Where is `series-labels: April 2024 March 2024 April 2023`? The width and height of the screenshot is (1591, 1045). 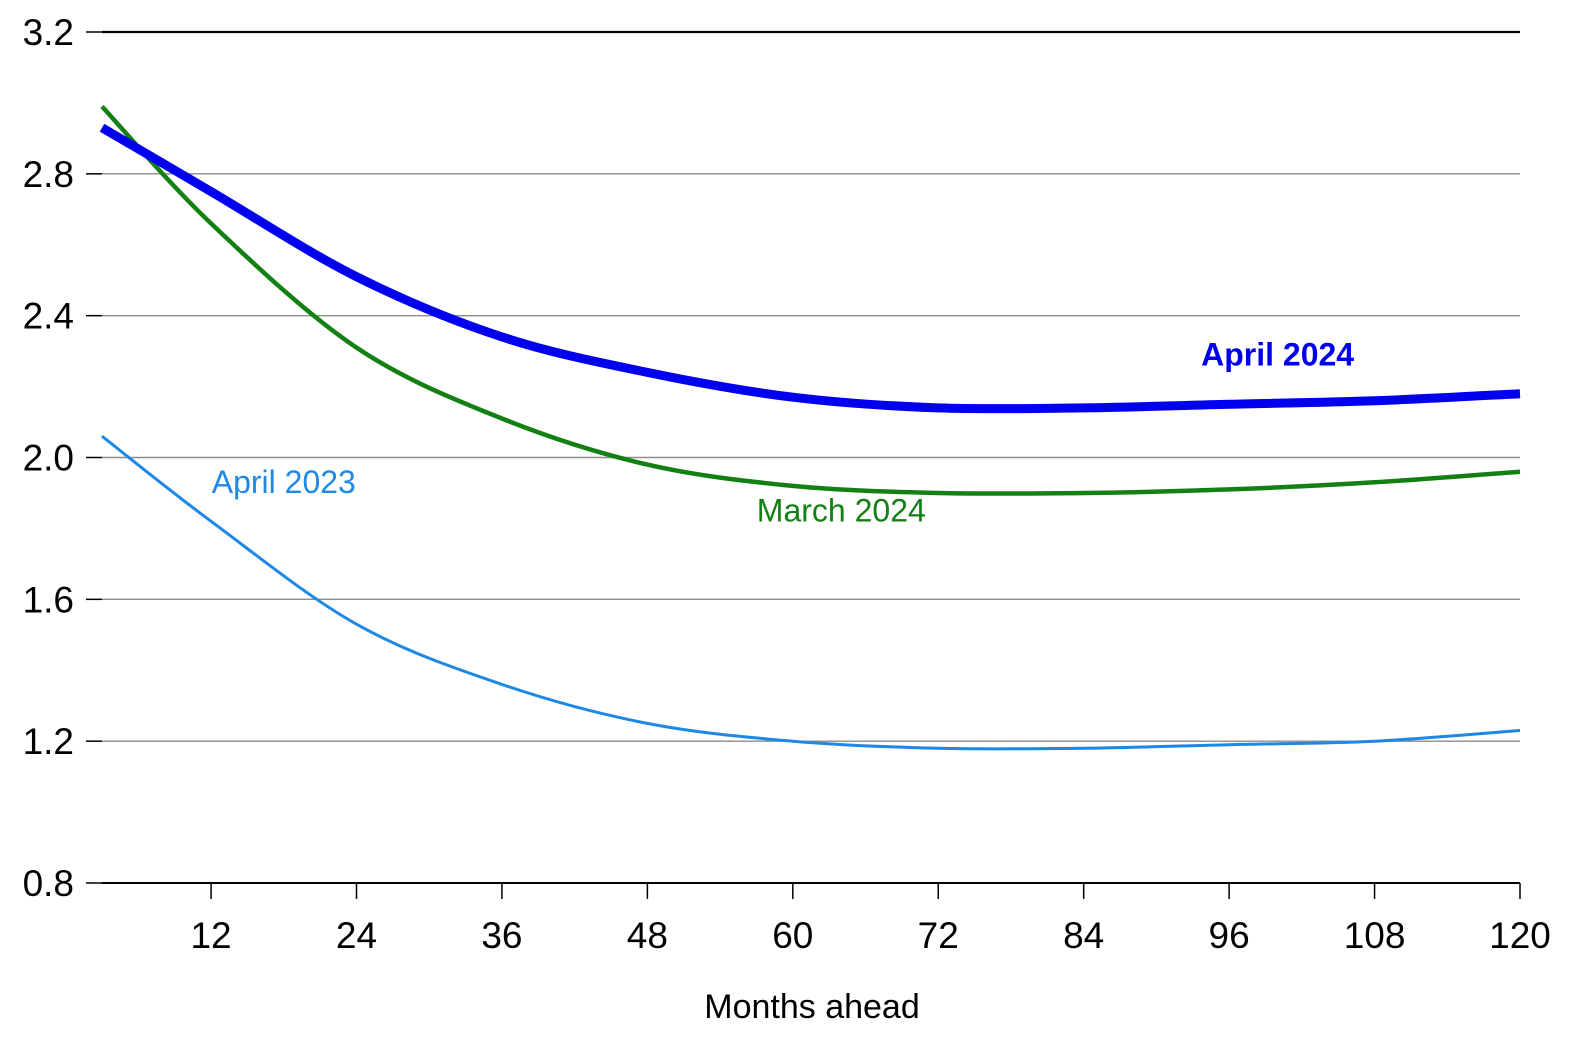 series-labels: April 2024 March 2024 April 2023 is located at coordinates (783, 432).